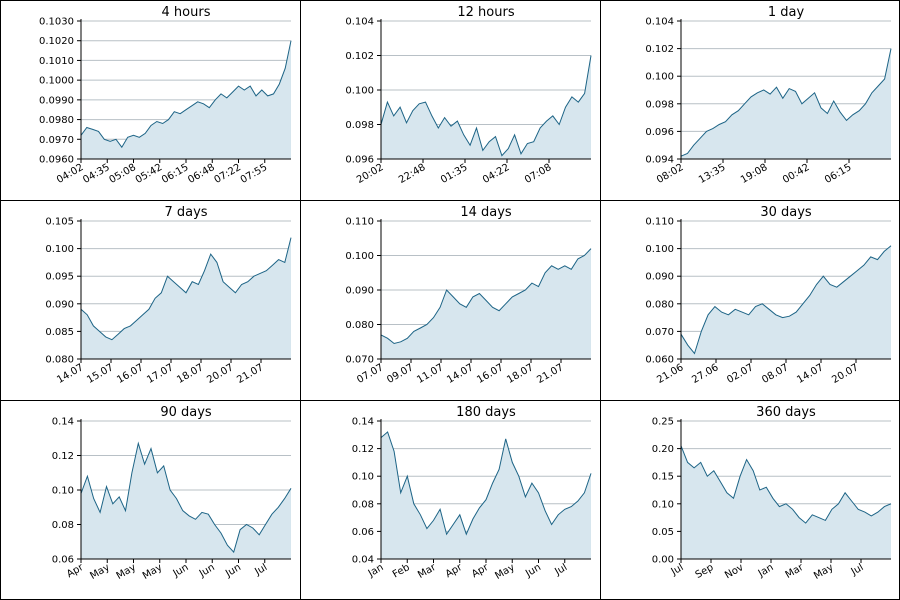  What do you see at coordinates (486, 212) in the screenshot?
I see `chart-title: 14 days` at bounding box center [486, 212].